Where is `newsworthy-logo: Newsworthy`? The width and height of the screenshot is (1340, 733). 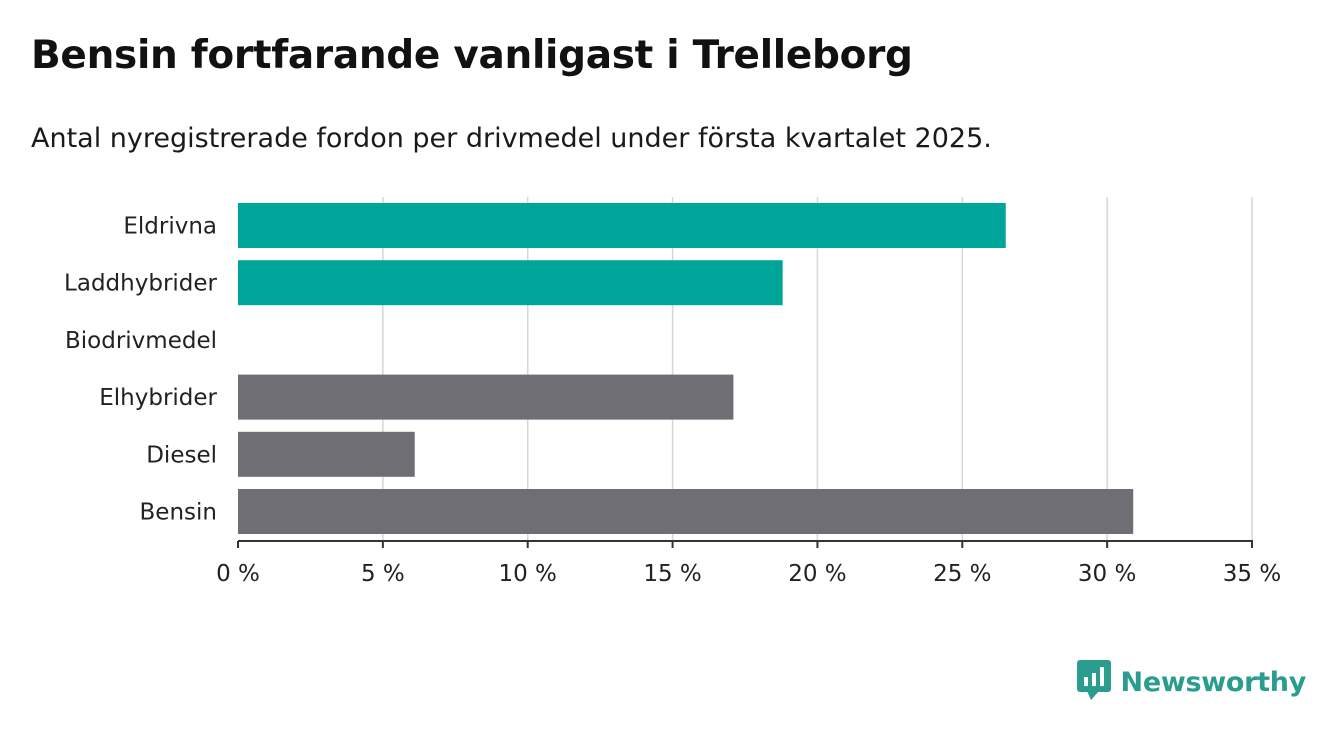 newsworthy-logo: Newsworthy is located at coordinates (1191, 682).